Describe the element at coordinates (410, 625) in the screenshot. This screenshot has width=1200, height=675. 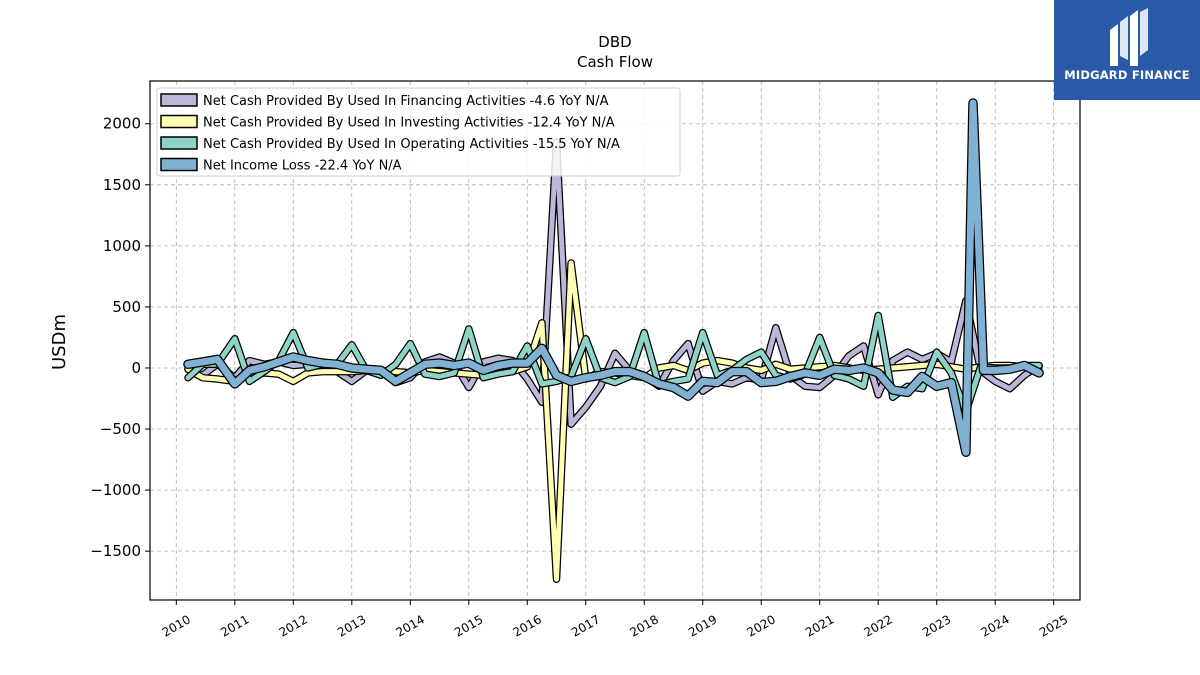
I see `x-tick-label: 2014` at that location.